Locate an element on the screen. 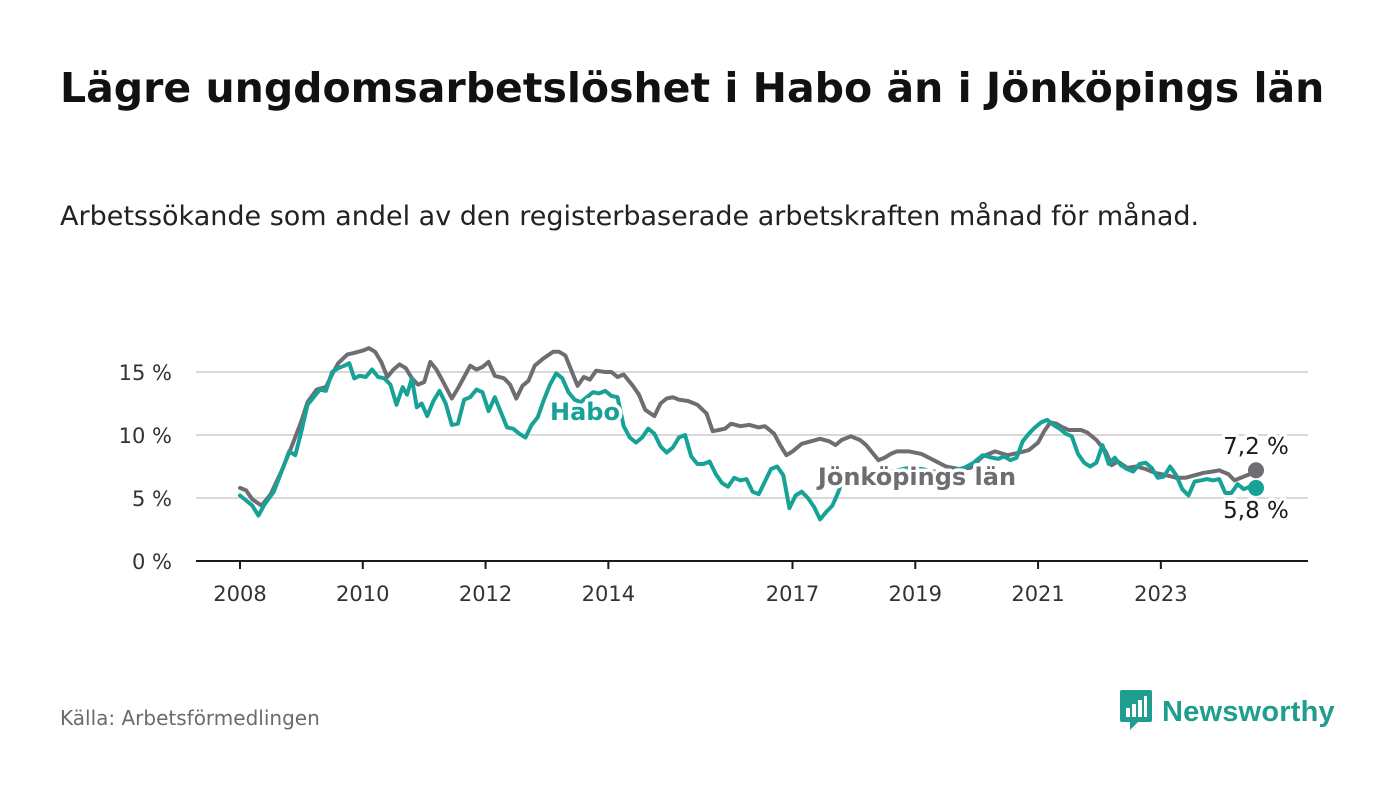 This screenshot has height=794, width=1400. brand-name: Newsworthy is located at coordinates (1248, 711).